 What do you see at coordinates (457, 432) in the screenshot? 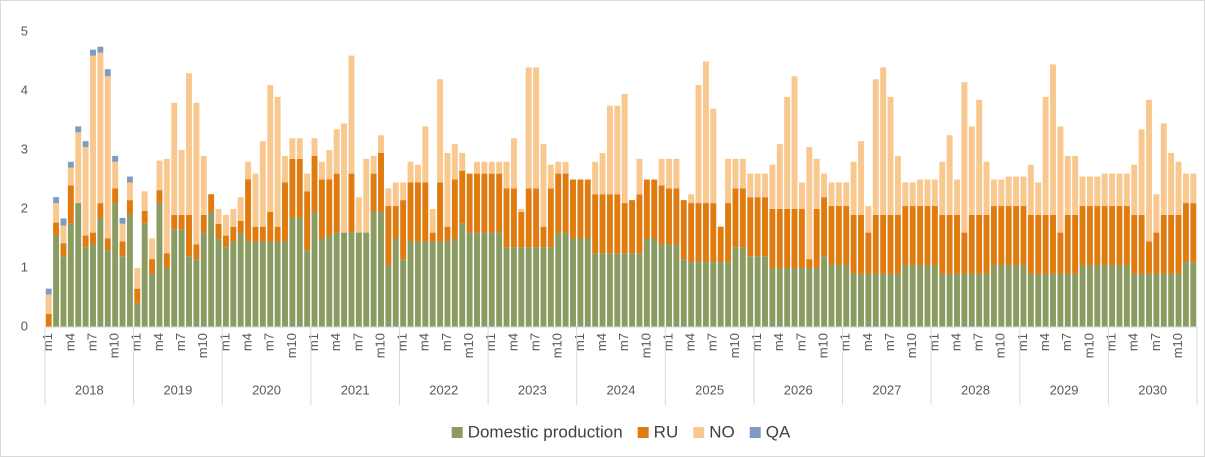
I see `legend-swatch` at bounding box center [457, 432].